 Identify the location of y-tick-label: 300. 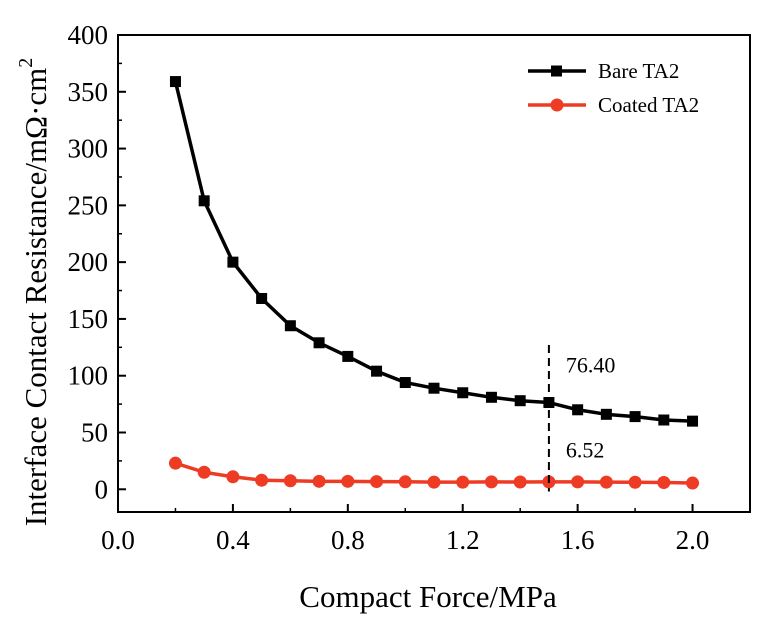
(88, 149).